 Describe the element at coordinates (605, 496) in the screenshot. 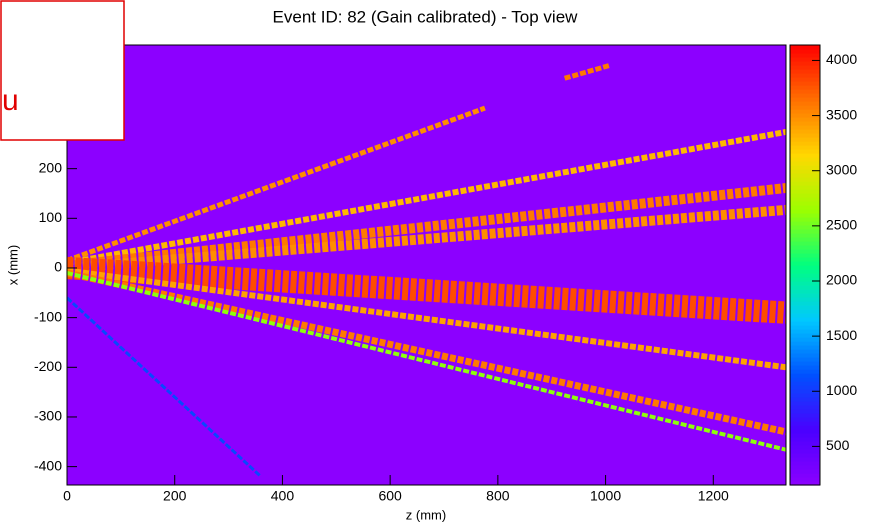

I see `x-tick-label: 1000` at that location.